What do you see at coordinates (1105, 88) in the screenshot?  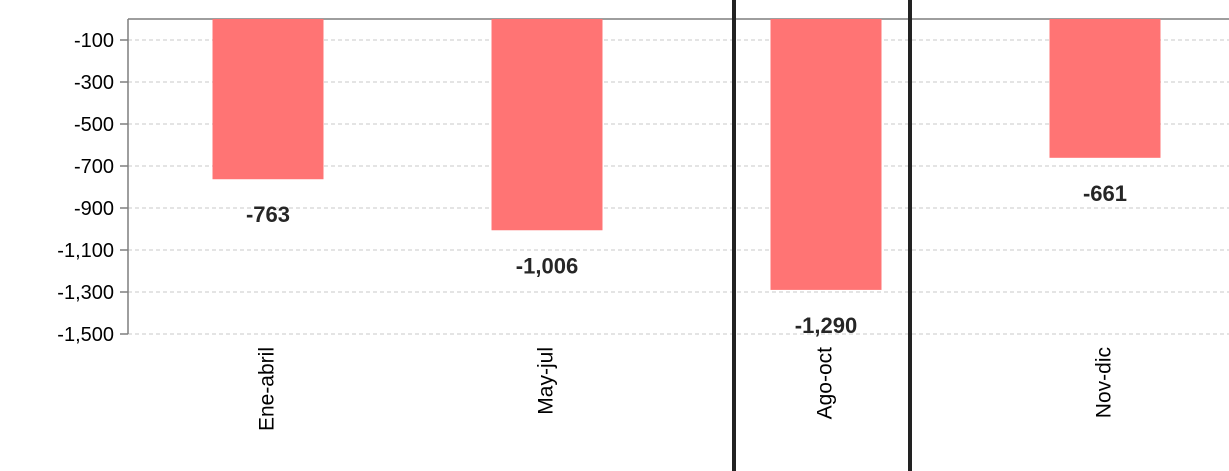 I see `bar-nov-dic` at bounding box center [1105, 88].